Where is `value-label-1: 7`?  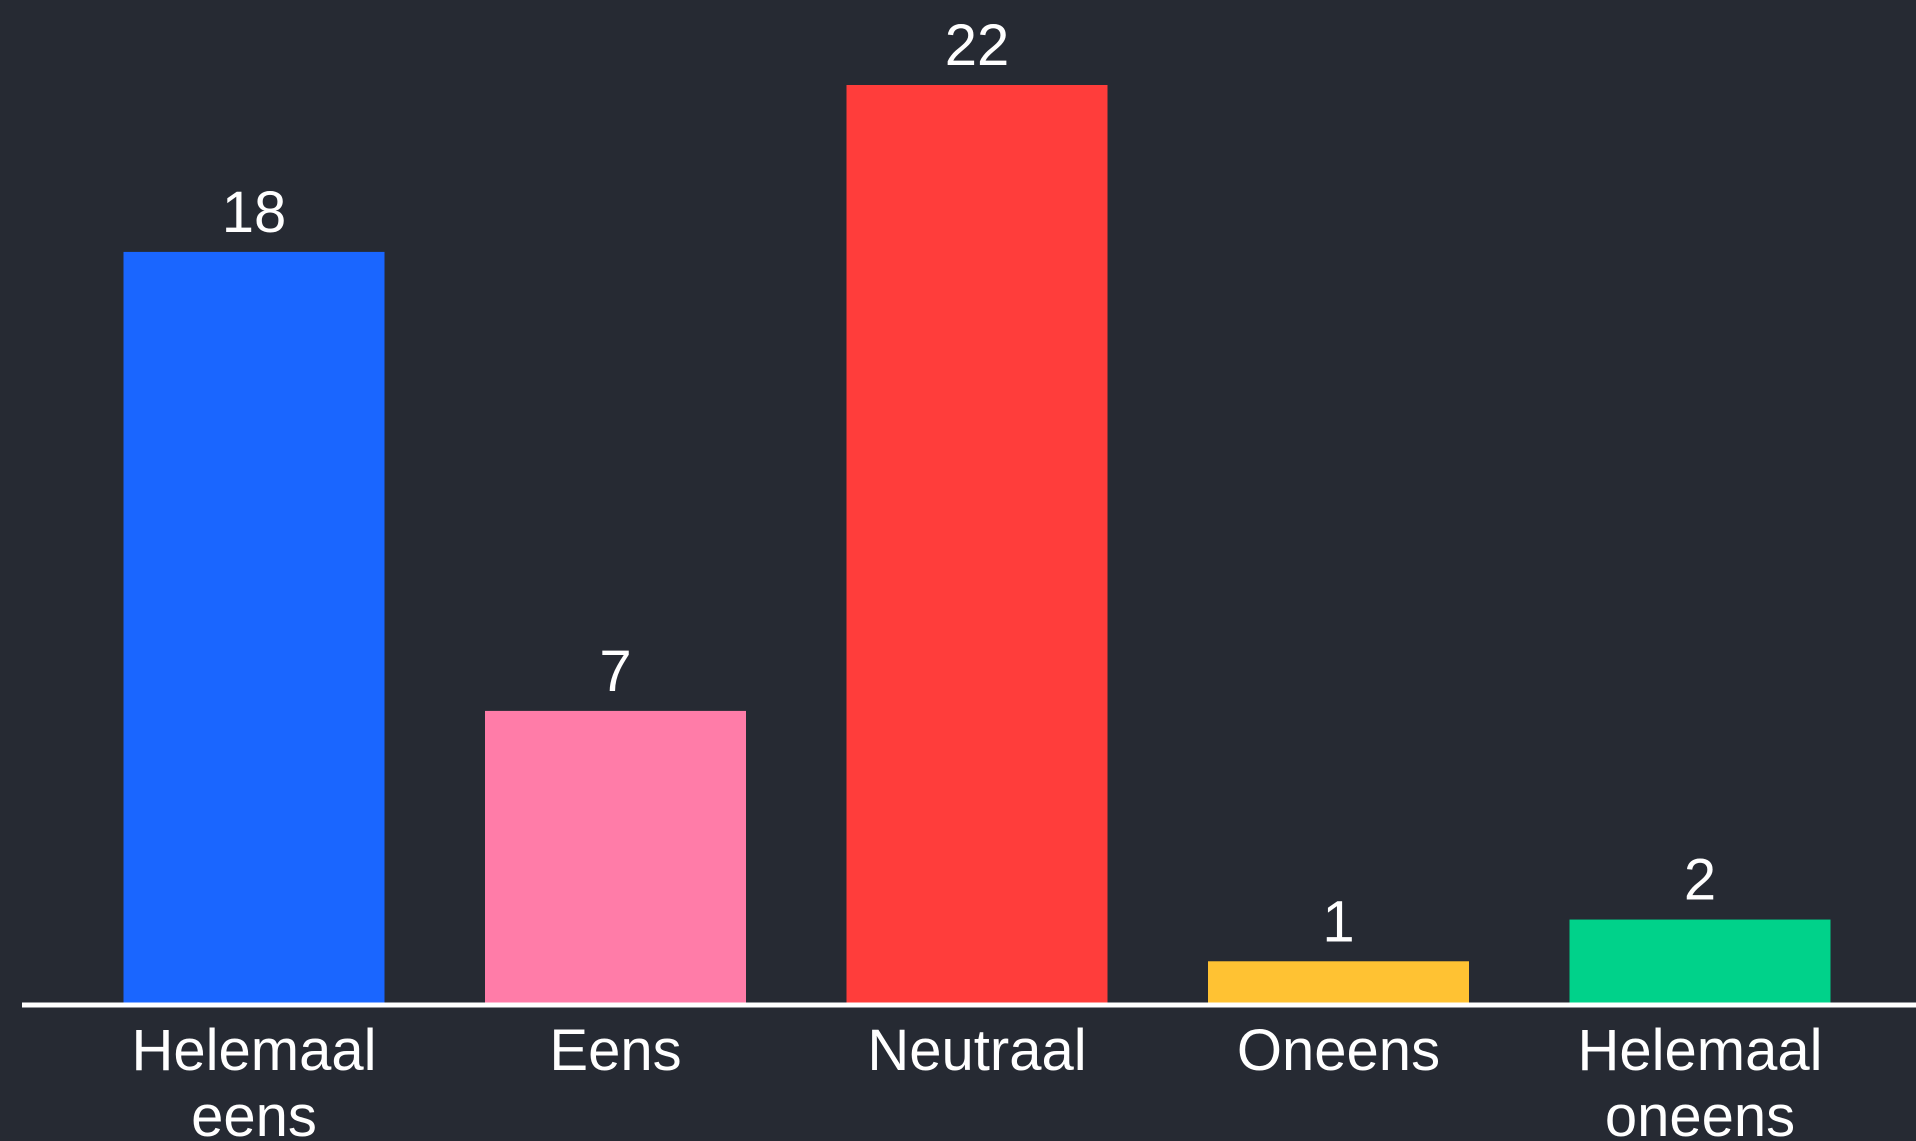 value-label-1: 7 is located at coordinates (615, 671).